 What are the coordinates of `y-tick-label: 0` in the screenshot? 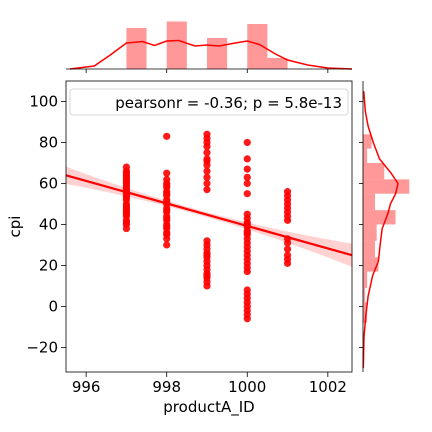 It's located at (53, 306).